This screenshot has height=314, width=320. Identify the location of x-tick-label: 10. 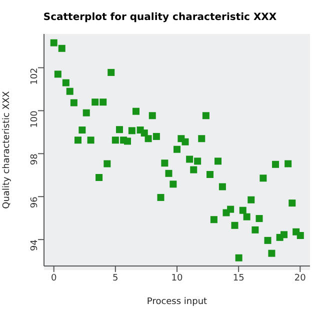
(177, 278).